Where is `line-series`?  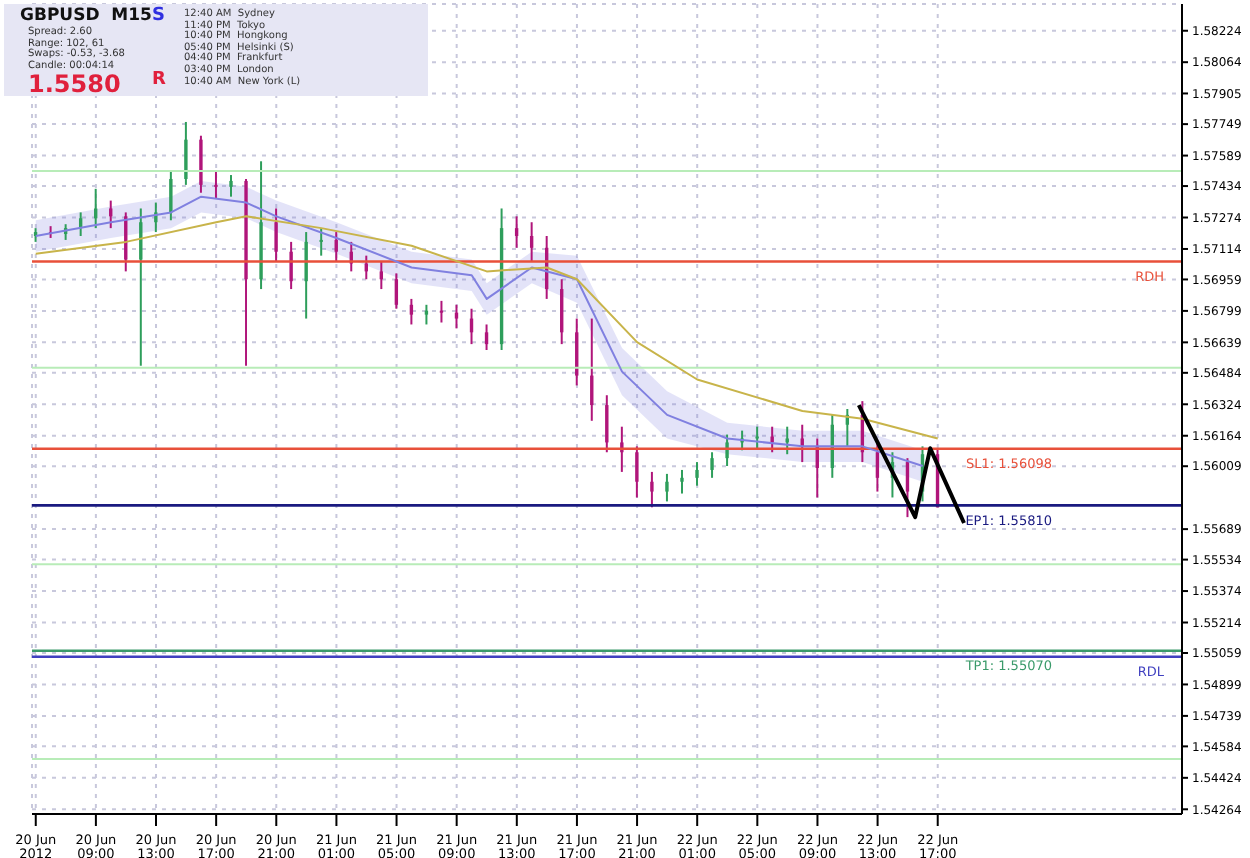
line-series is located at coordinates (911, 464).